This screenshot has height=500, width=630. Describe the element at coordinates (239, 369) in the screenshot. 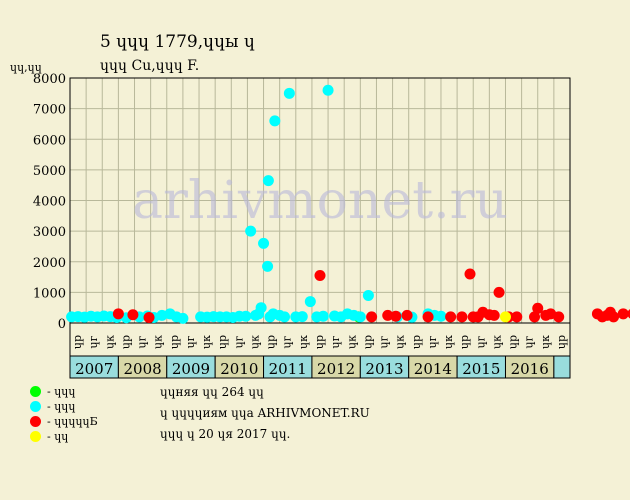

I see `year-label: 2010` at that location.